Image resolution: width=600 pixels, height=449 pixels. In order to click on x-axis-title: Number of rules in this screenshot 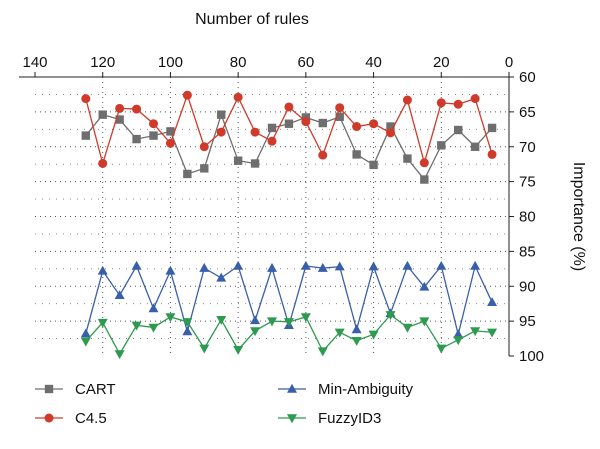, I will do `click(252, 19)`.